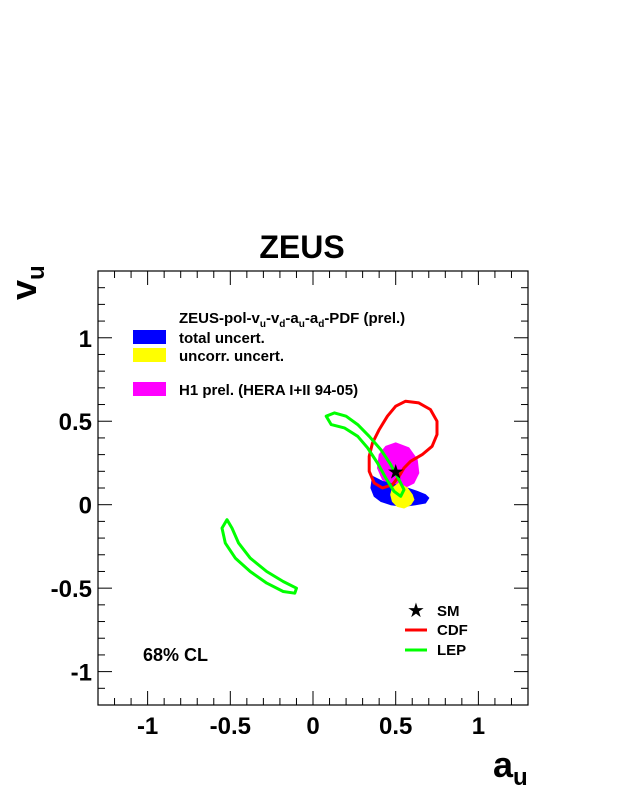 This screenshot has height=804, width=621. What do you see at coordinates (452, 630) in the screenshot?
I see `legend-label-cdf: CDF` at bounding box center [452, 630].